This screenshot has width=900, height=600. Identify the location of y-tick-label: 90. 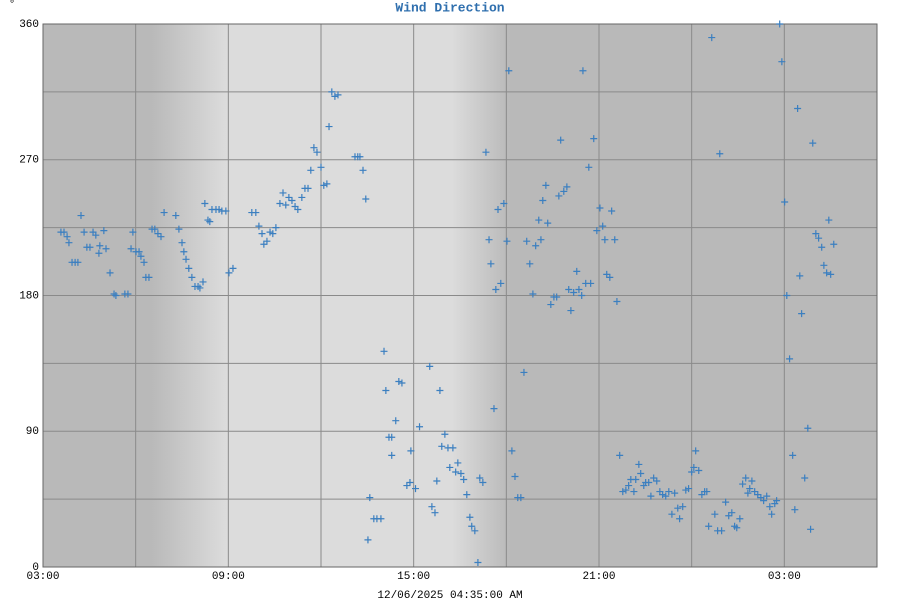
(32, 432).